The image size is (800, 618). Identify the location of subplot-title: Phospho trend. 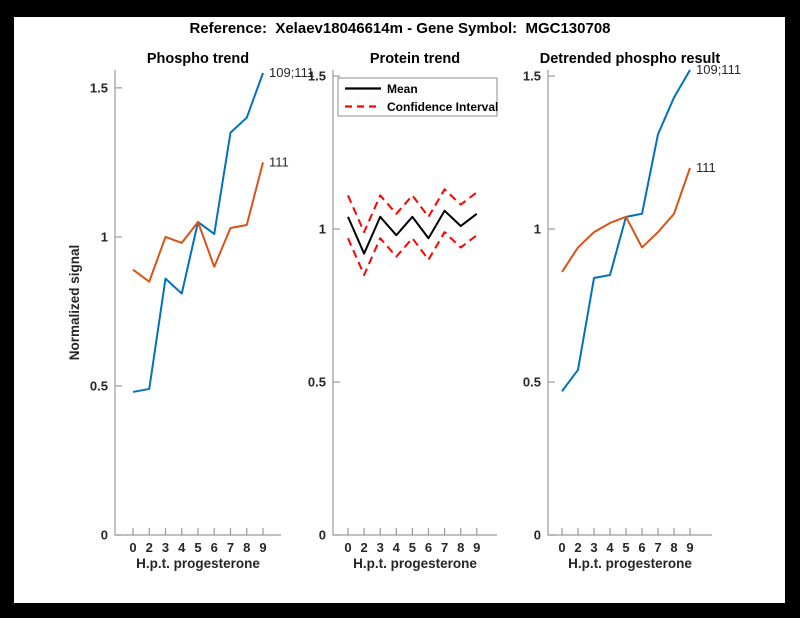
(198, 59).